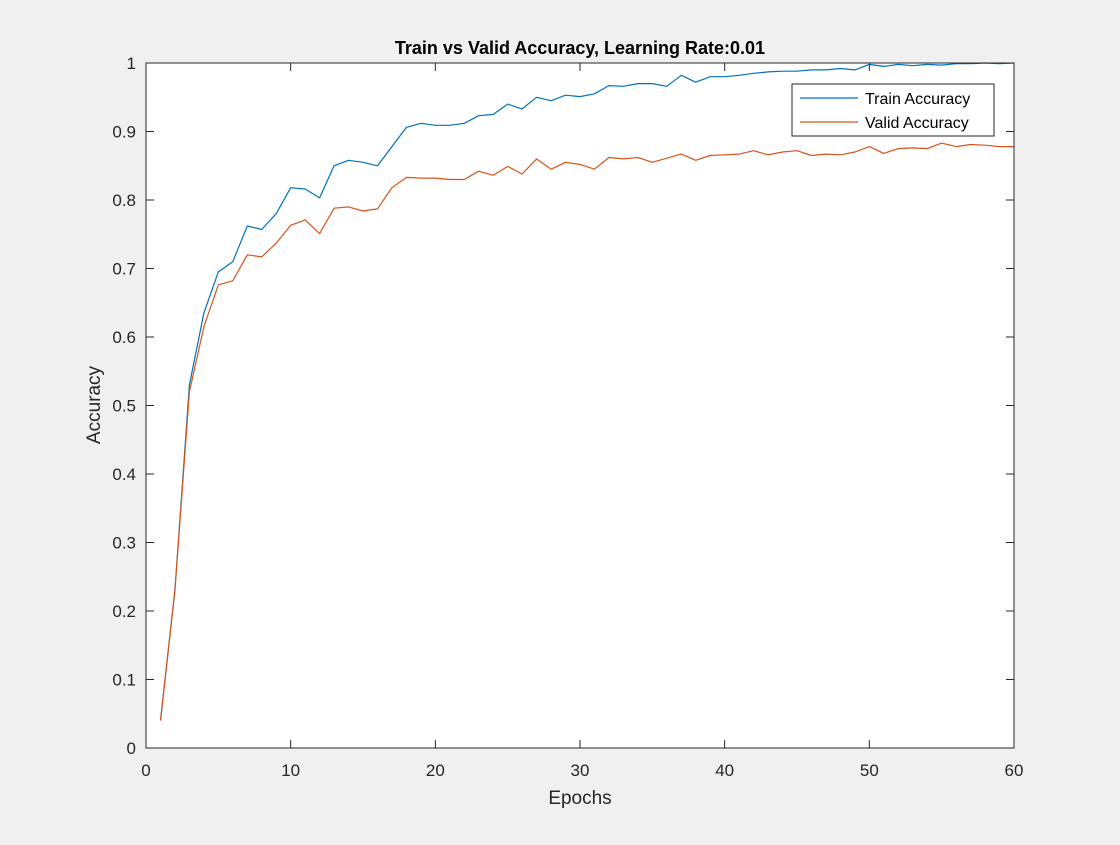 This screenshot has height=845, width=1120. I want to click on legend-label-valid: Valid Accuracy, so click(917, 123).